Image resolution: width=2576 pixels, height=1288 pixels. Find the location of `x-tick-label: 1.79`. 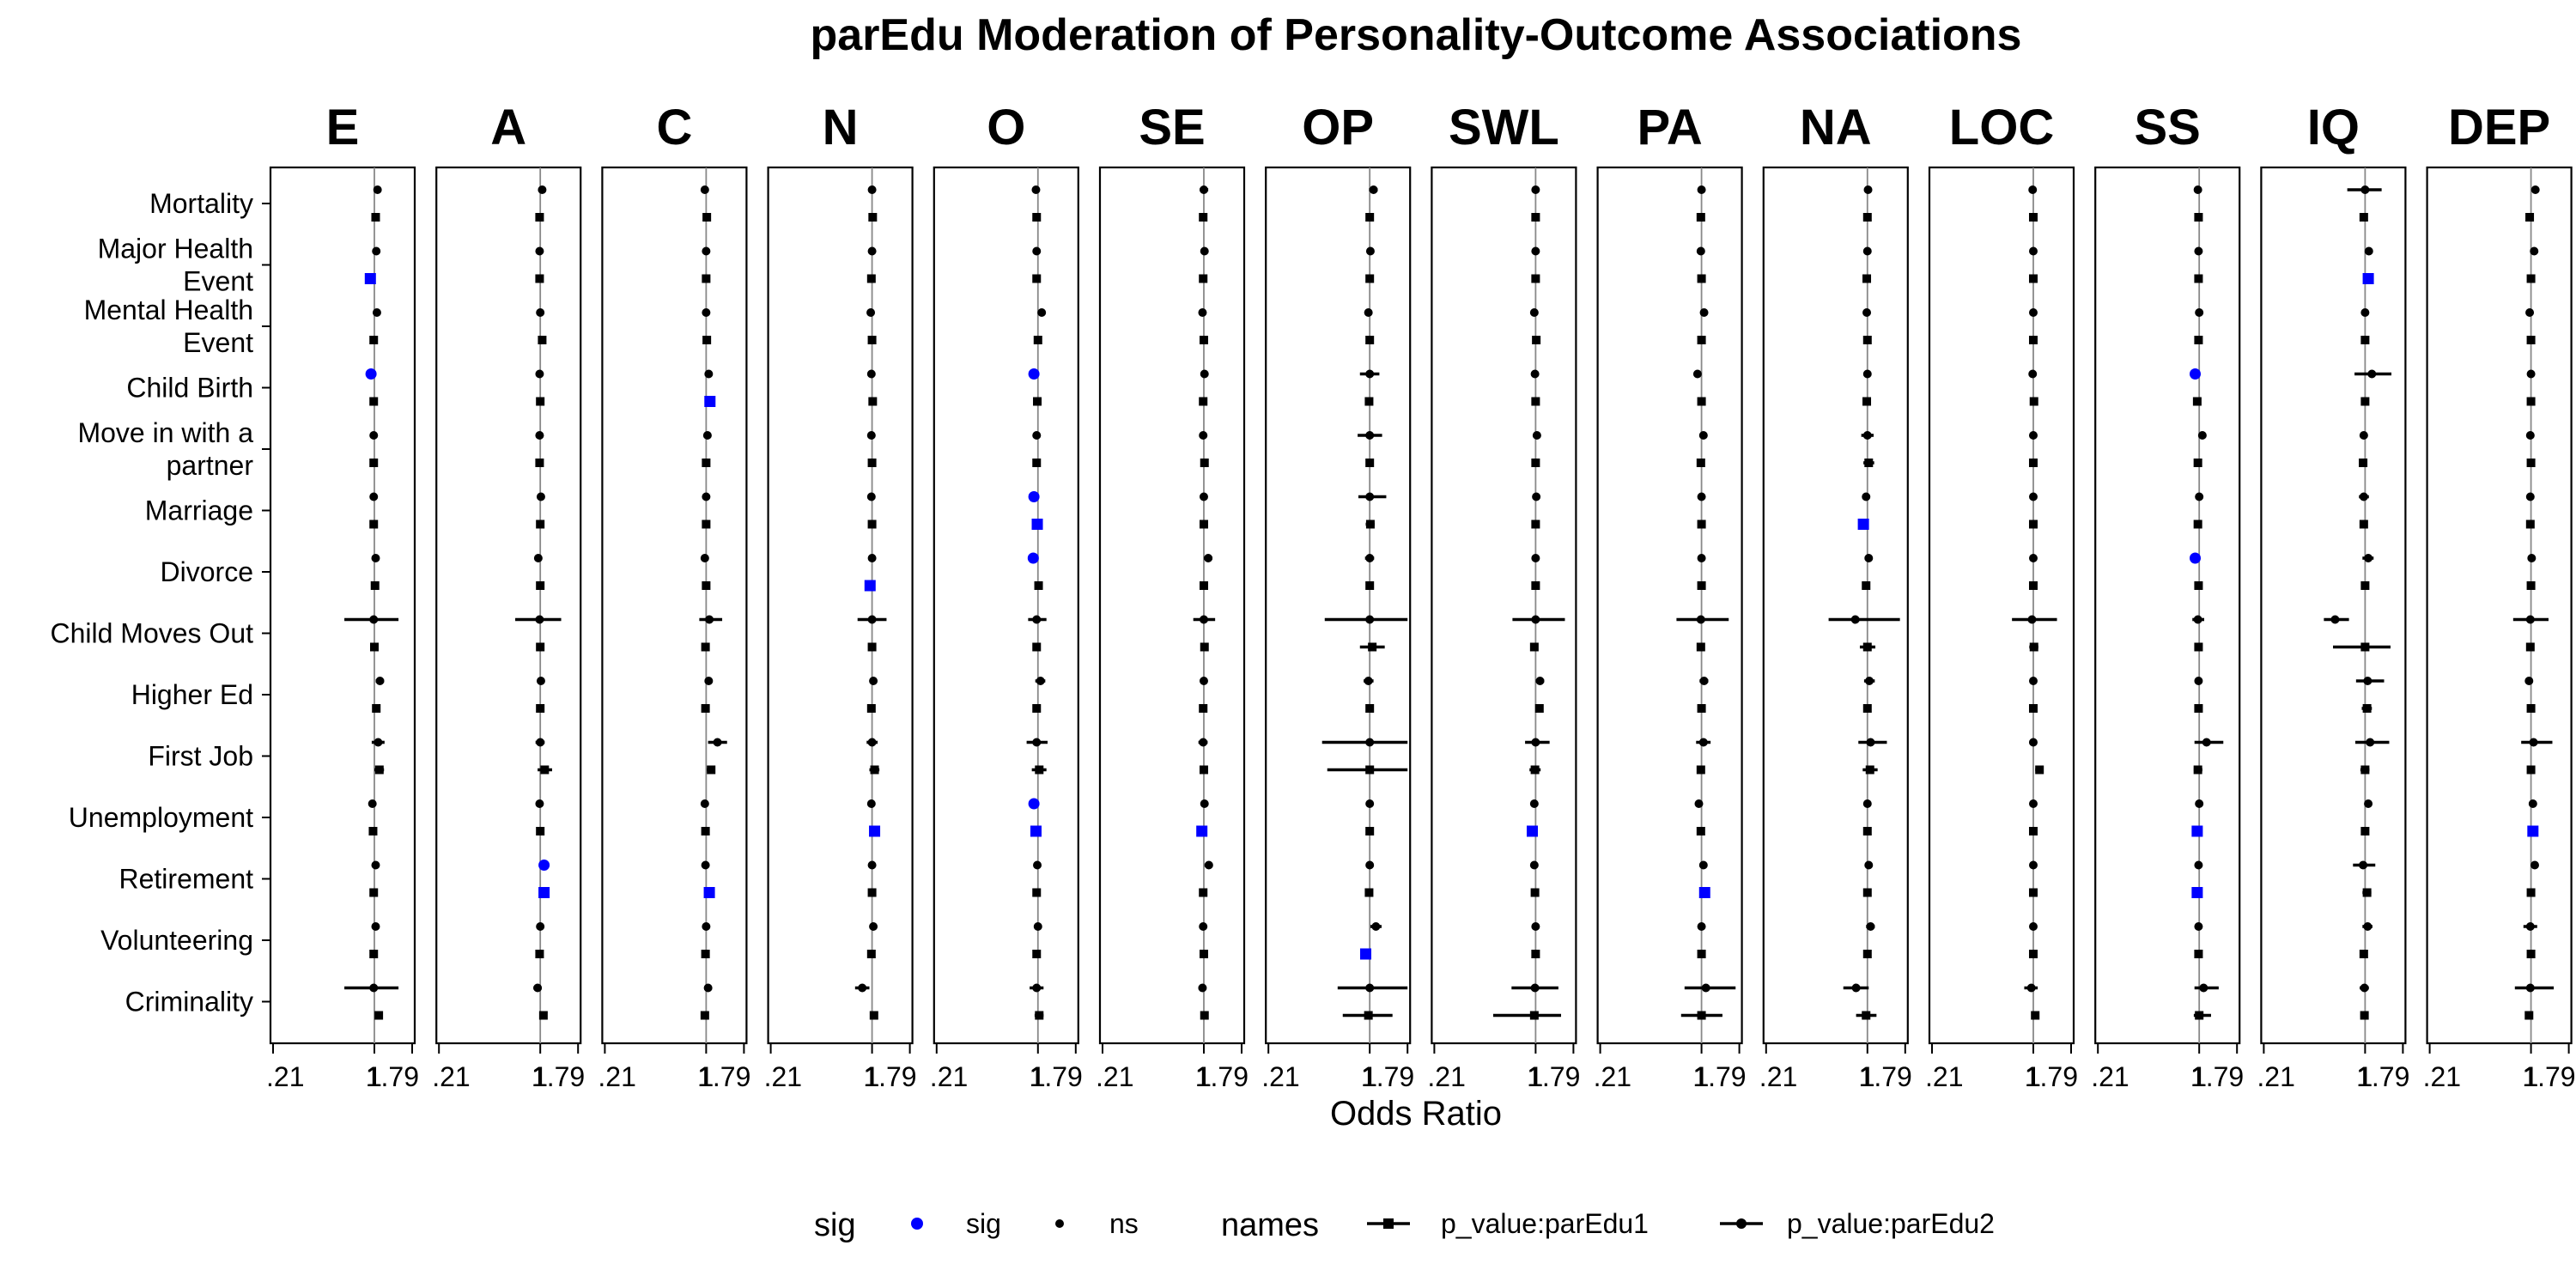

x-tick-label: 1.79 is located at coordinates (1554, 1076).